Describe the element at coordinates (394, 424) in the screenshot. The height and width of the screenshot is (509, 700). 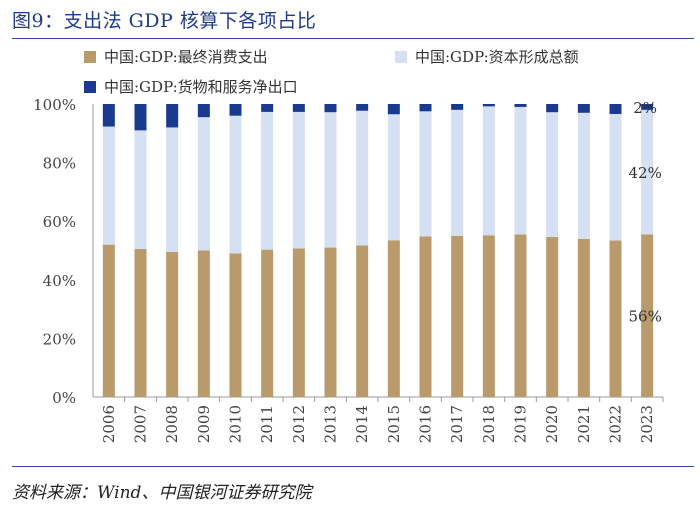
I see `x-tick-label: 2015` at that location.